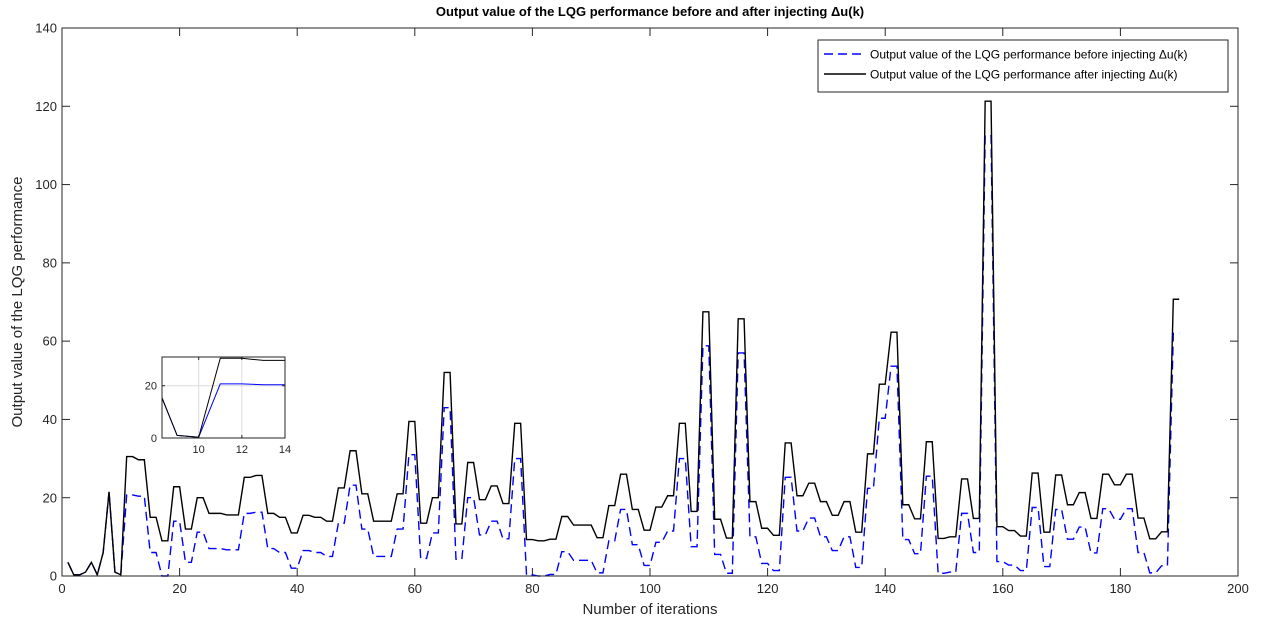 The height and width of the screenshot is (626, 1262). Describe the element at coordinates (532, 588) in the screenshot. I see `x-tick-label: 80` at that location.